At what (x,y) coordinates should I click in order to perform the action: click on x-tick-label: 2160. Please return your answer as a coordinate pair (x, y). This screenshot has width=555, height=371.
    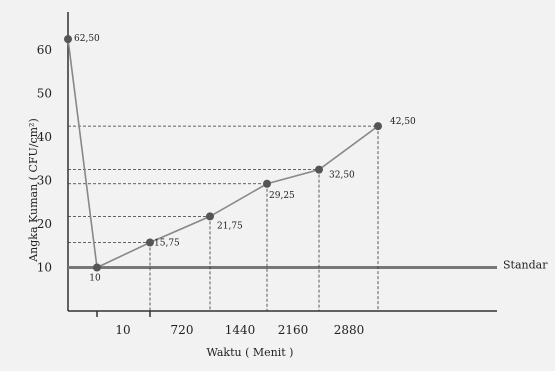
    Looking at the image, I should click on (293, 330).